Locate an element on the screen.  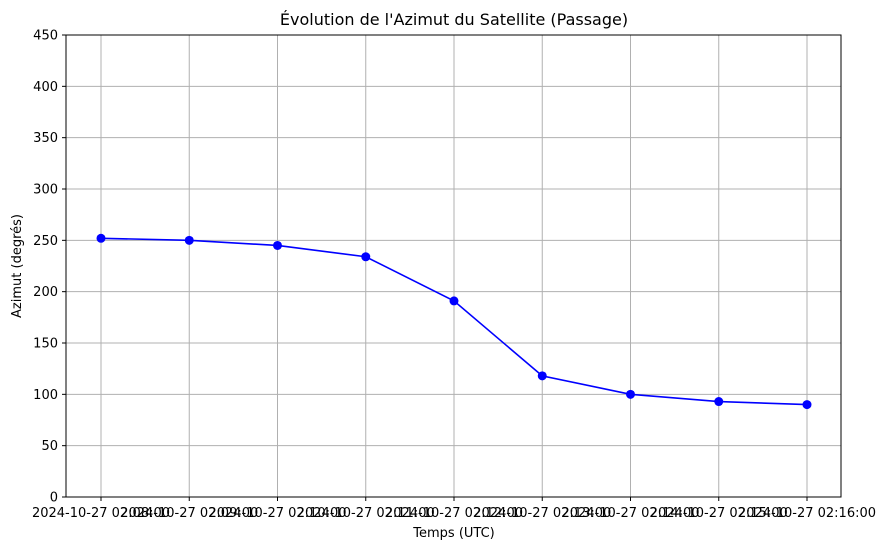
x-tick-label: 2024-10-27 02:16:00 is located at coordinates (807, 513).